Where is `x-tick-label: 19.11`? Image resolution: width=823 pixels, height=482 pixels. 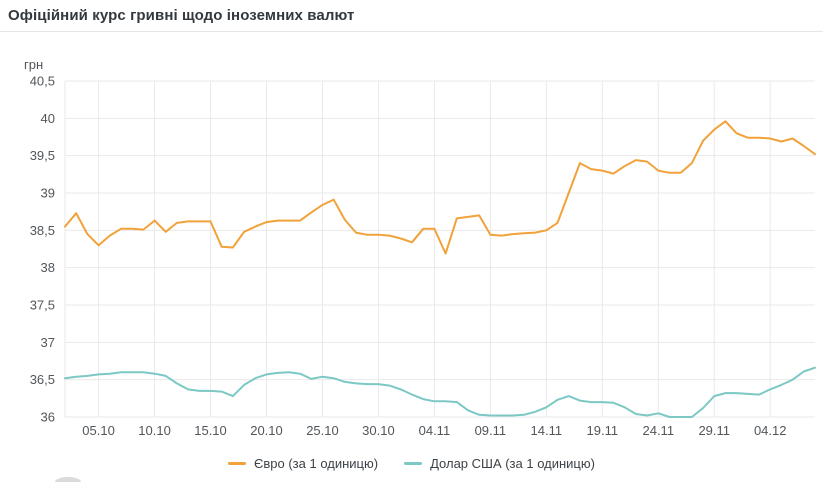
x-tick-label: 19.11 is located at coordinates (603, 430).